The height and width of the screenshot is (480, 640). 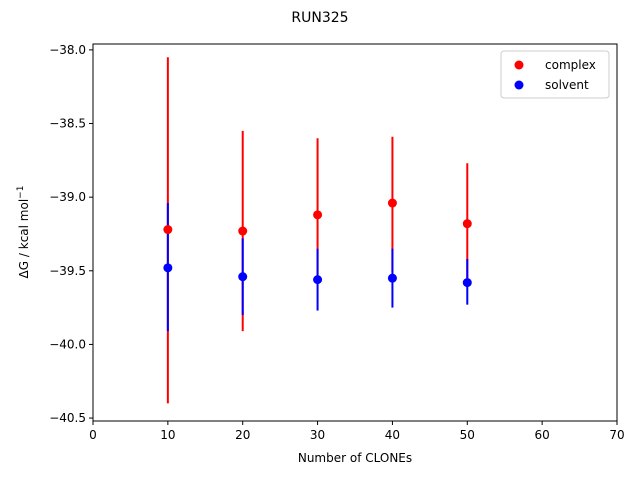 I want to click on y-axis-label-main: ΔG / kcal mol, so click(x=24, y=239).